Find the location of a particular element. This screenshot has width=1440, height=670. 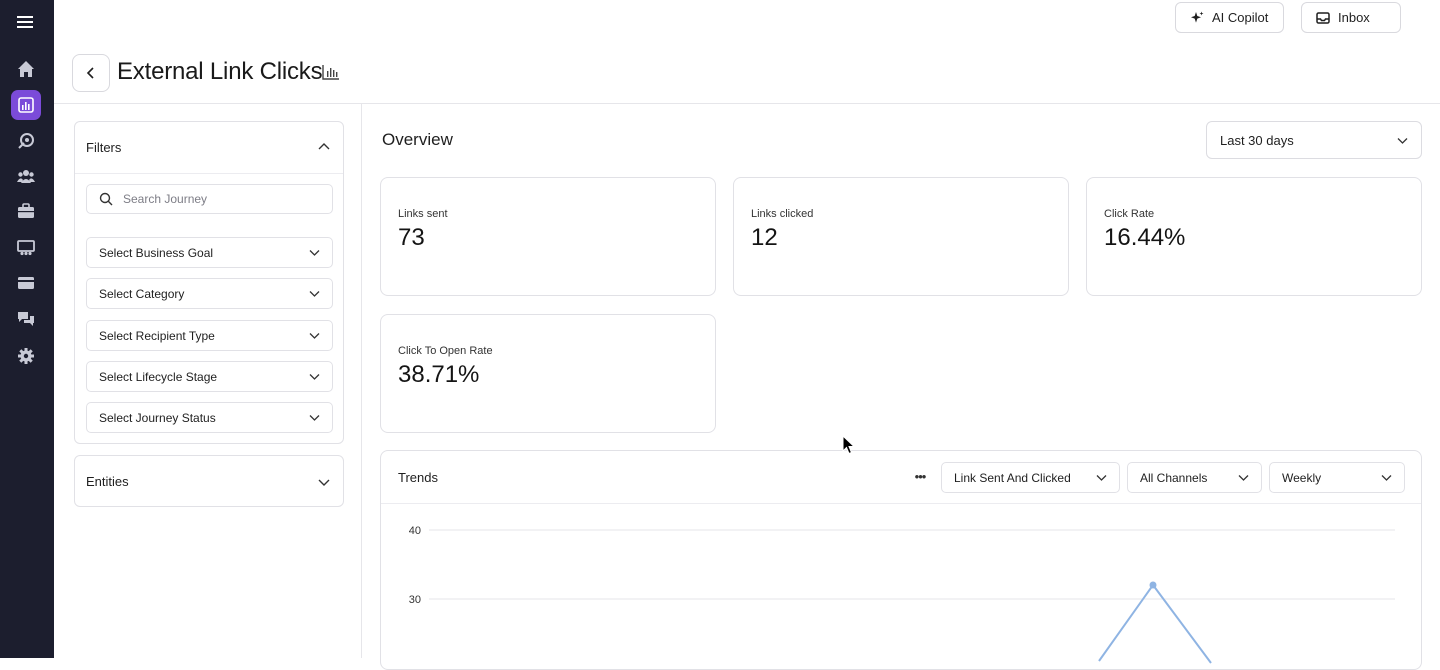

journey-status-label: Select Journey Status is located at coordinates (157, 417).